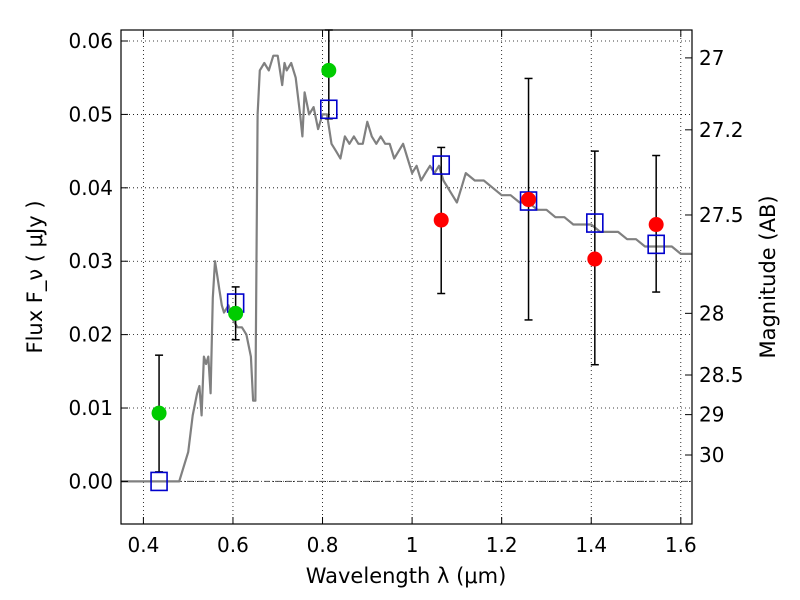 The width and height of the screenshot is (800, 600). Describe the element at coordinates (681, 545) in the screenshot. I see `x-tick-label: 1.6` at that location.